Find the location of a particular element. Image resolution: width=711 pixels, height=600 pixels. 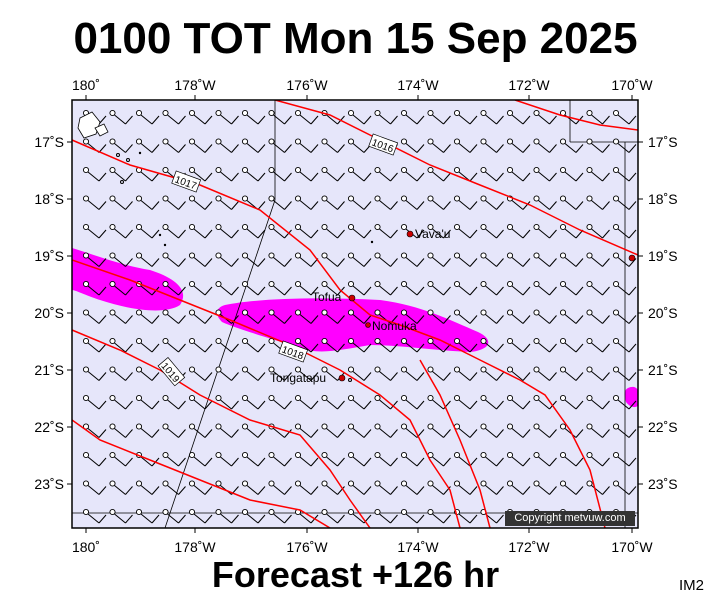

lat-label: 22˚S is located at coordinates (663, 427).